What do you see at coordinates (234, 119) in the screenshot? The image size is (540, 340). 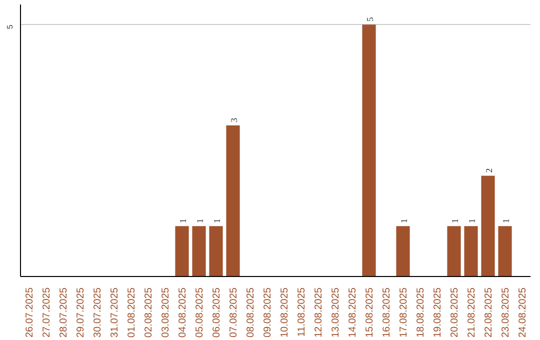 I see `data-label: 3` at bounding box center [234, 119].